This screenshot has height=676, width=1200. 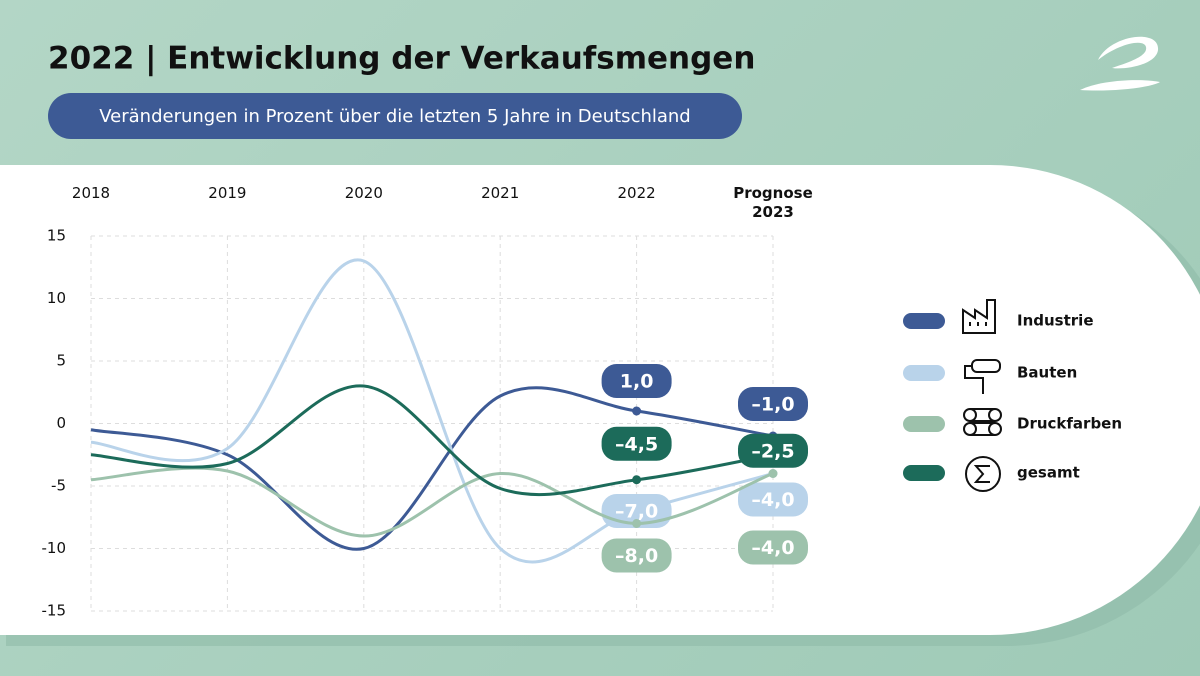 What do you see at coordinates (54, 548) in the screenshot?
I see `y-tick-label: -10` at bounding box center [54, 548].